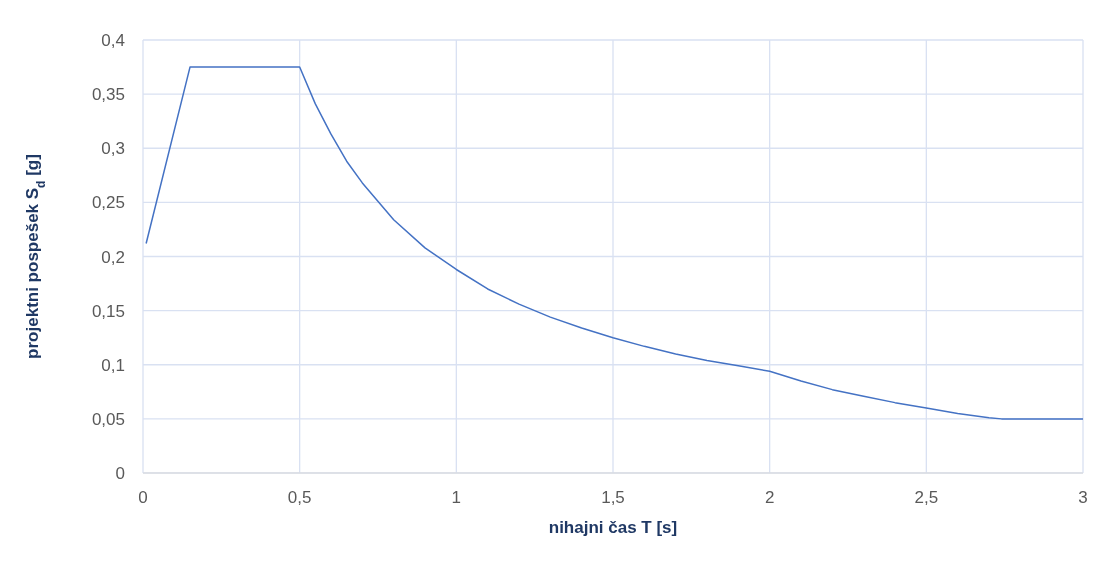  I want to click on x-tick-label: 1, so click(456, 498).